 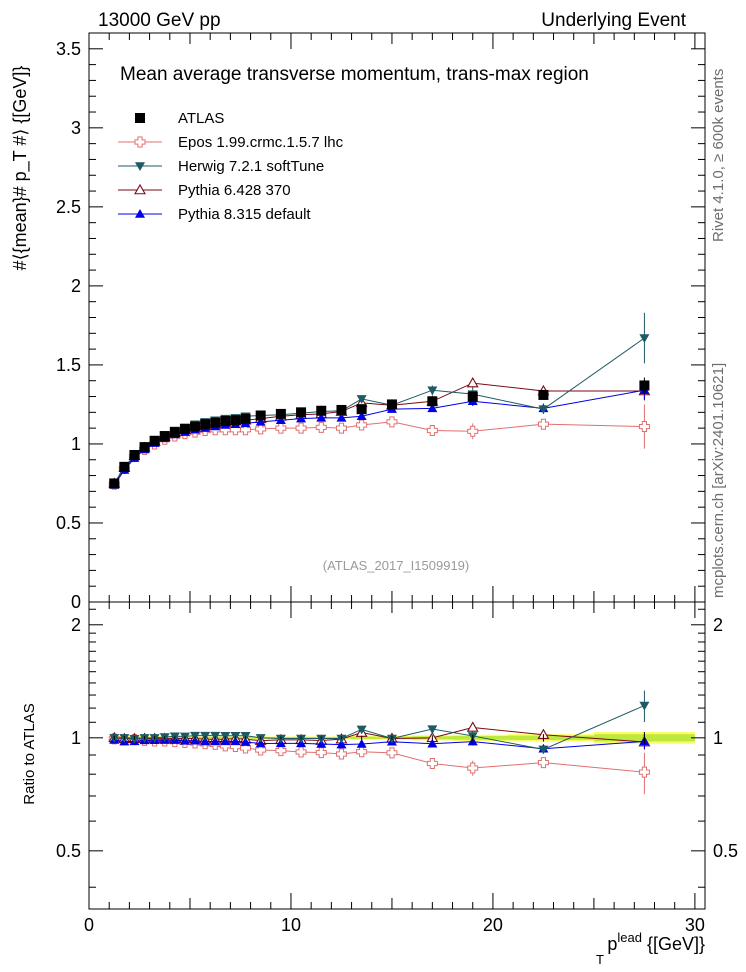 I want to click on y-tick-label: 2, so click(x=76, y=286).